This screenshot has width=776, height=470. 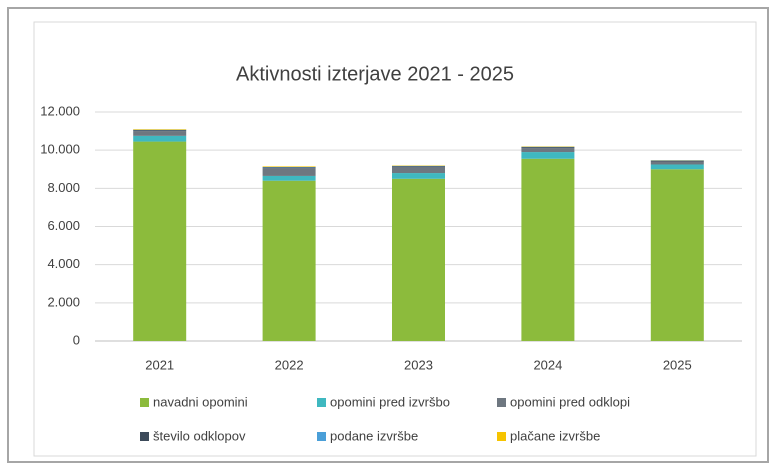 What do you see at coordinates (76, 339) in the screenshot?
I see `y-tick-label: 0` at bounding box center [76, 339].